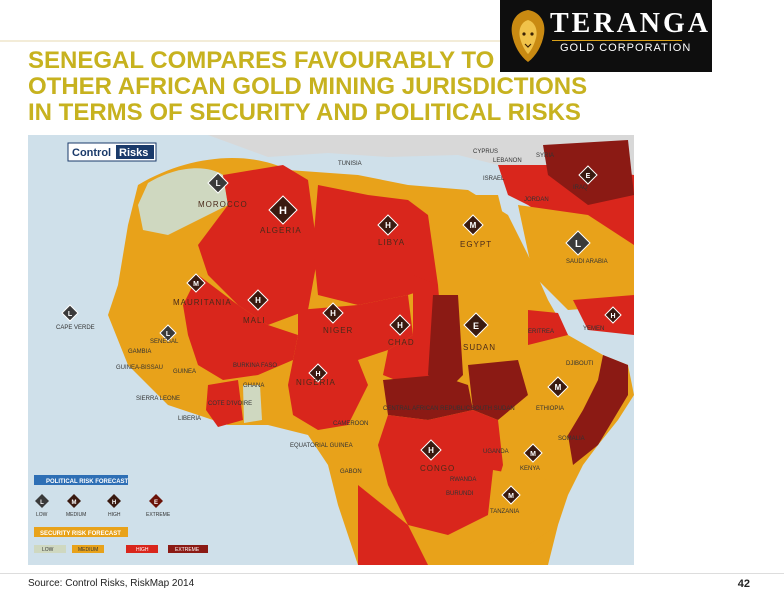 The image size is (784, 600). What do you see at coordinates (76, 515) in the screenshot?
I see `svg-text: MEDIUM` at bounding box center [76, 515].